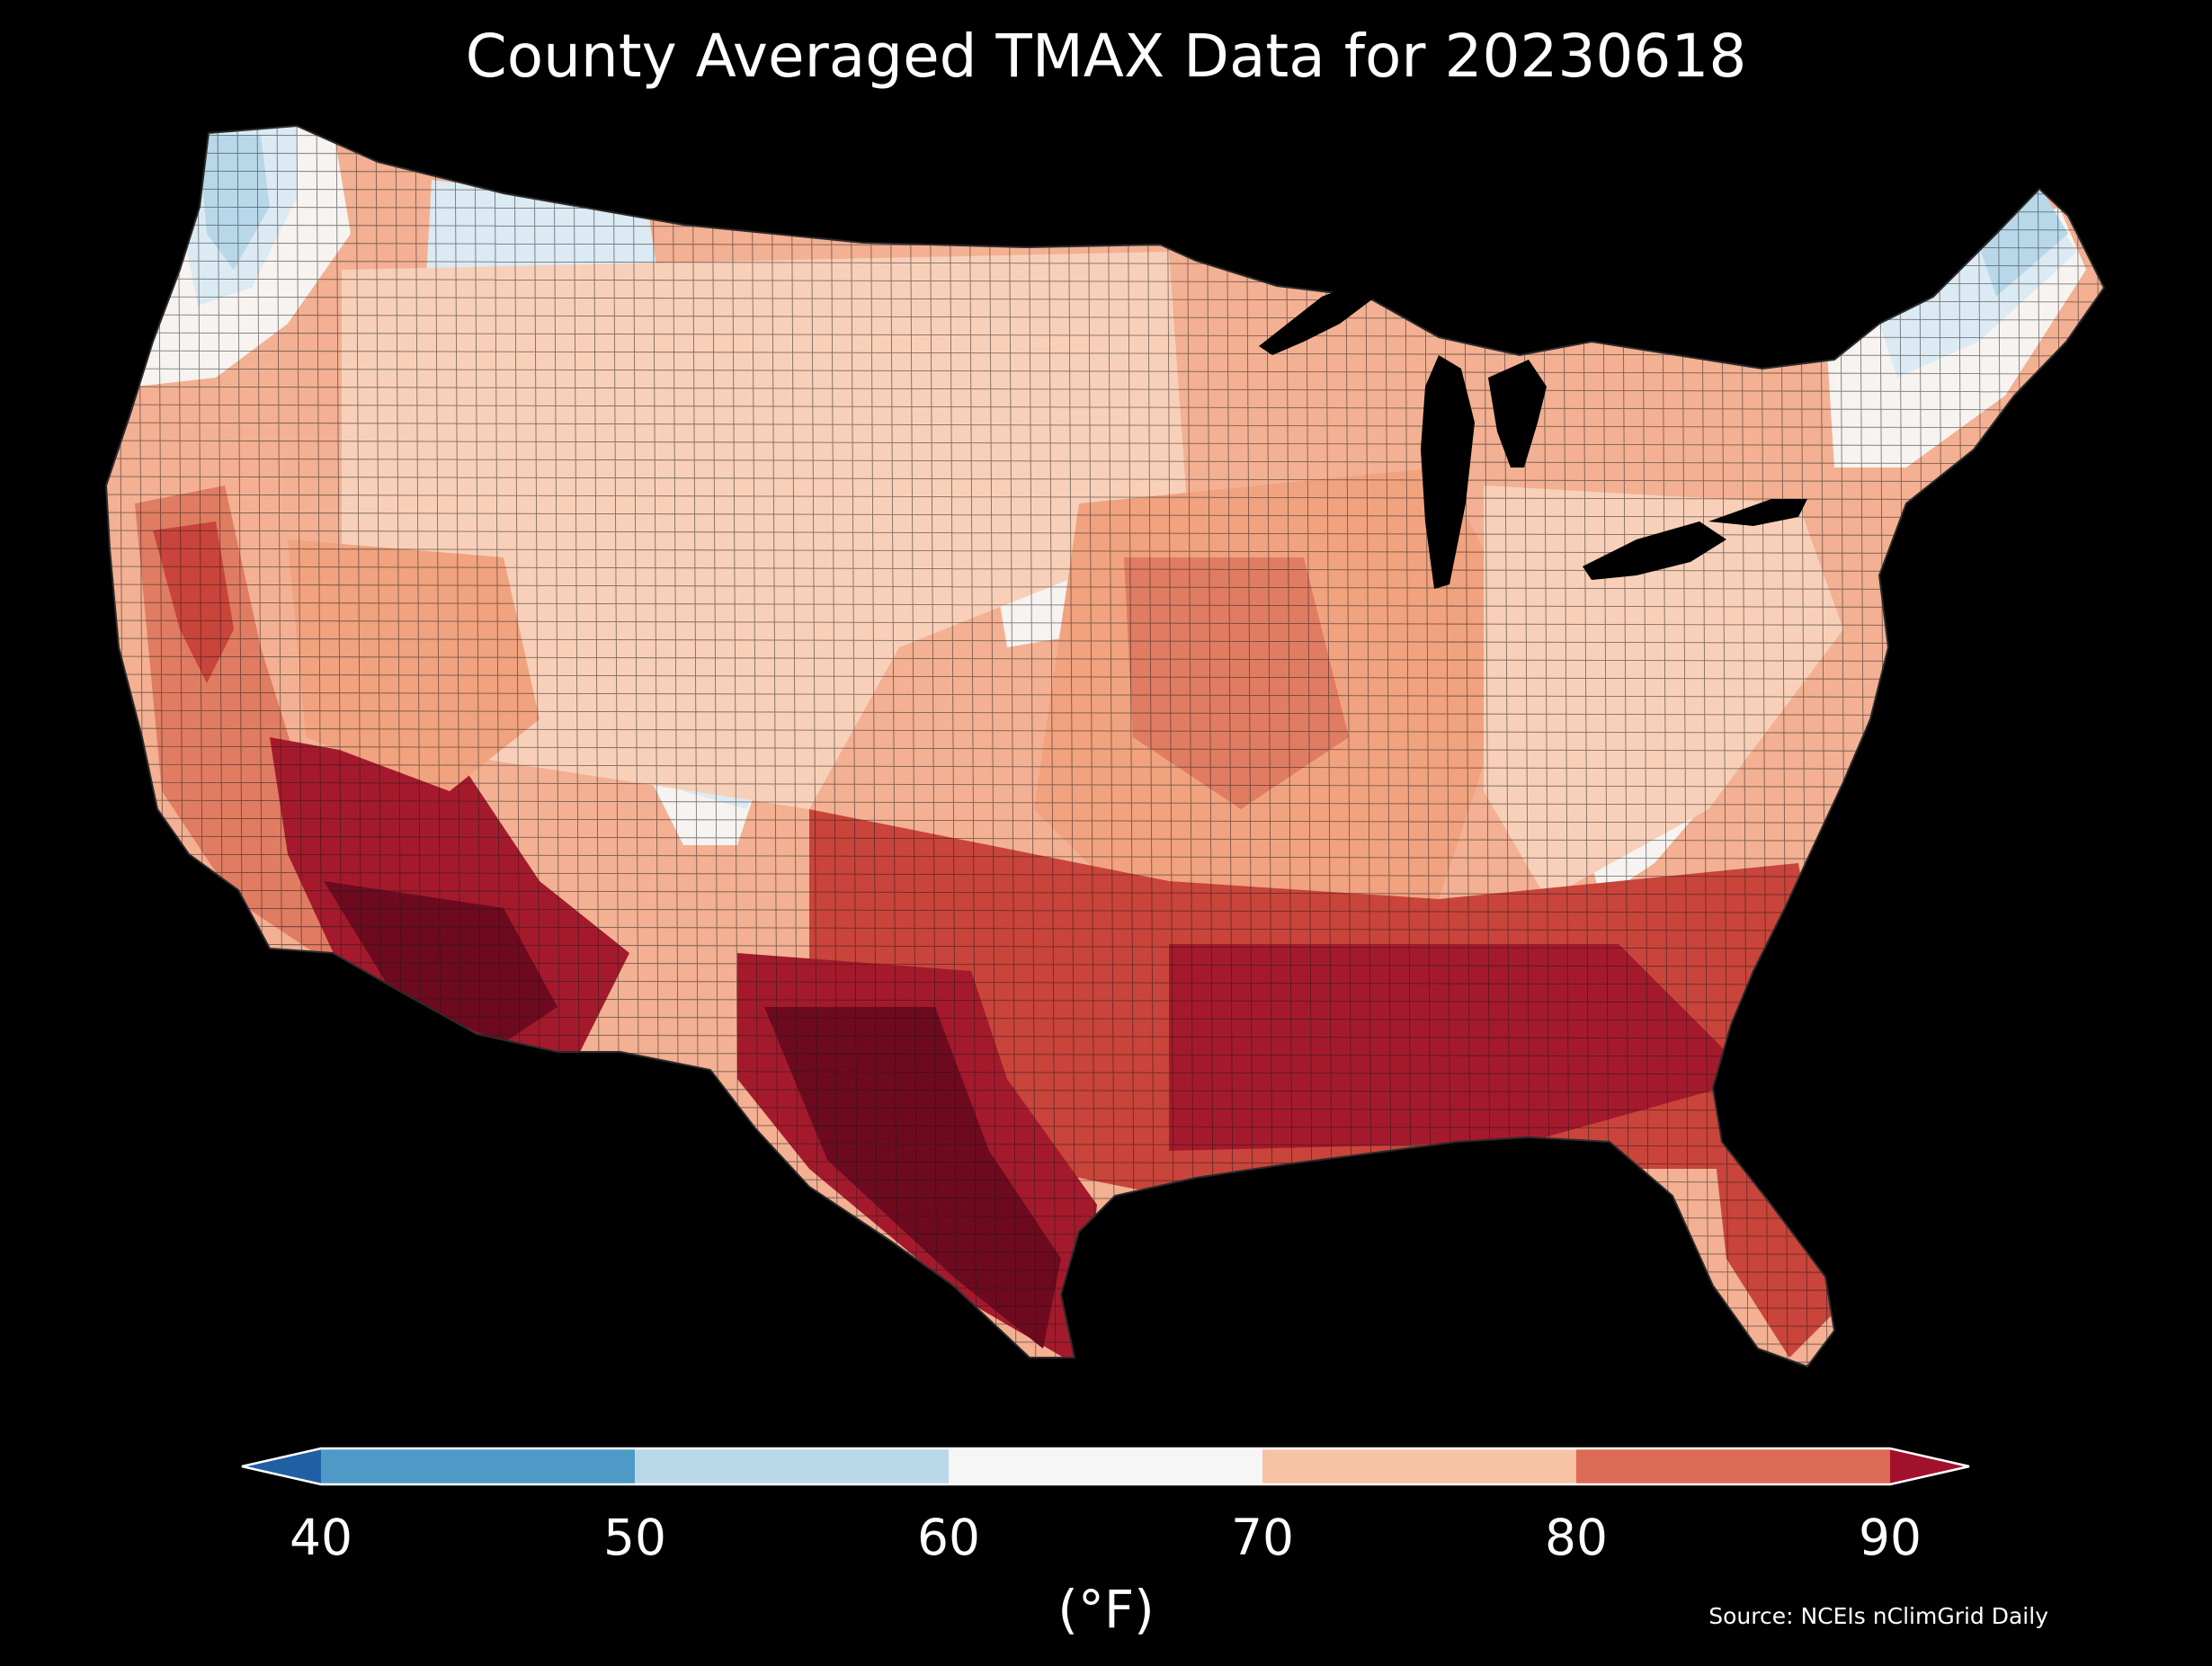 This screenshot has width=2212, height=1666. What do you see at coordinates (321, 1537) in the screenshot?
I see `colorbar-tick-label: 40` at bounding box center [321, 1537].